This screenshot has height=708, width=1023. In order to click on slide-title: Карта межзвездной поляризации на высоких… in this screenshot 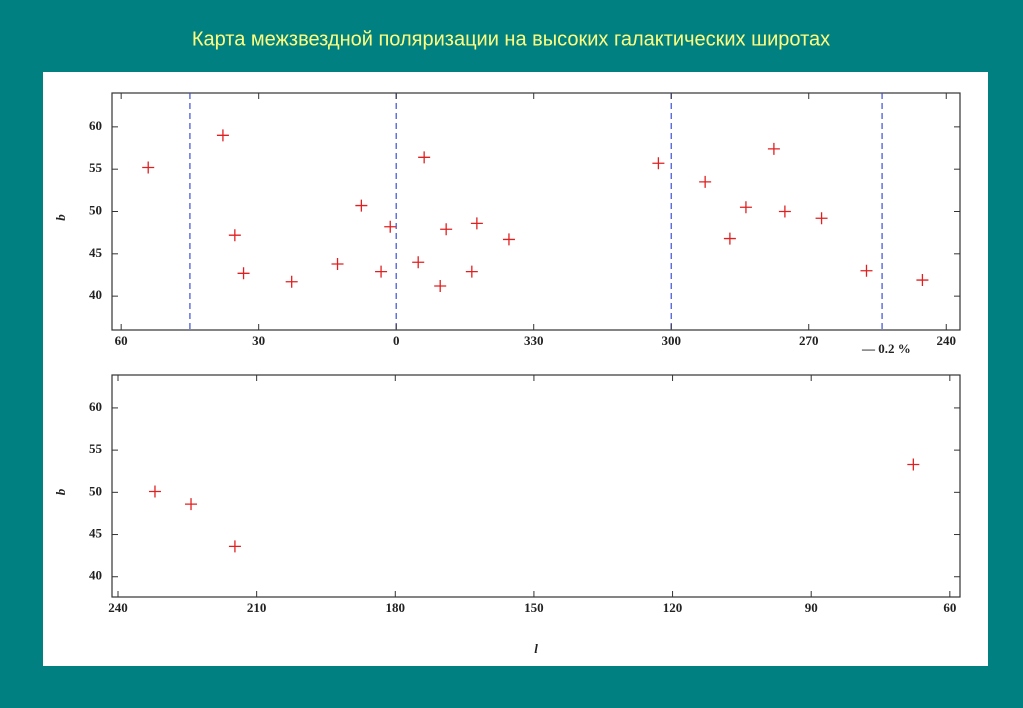, I will do `click(511, 39)`.